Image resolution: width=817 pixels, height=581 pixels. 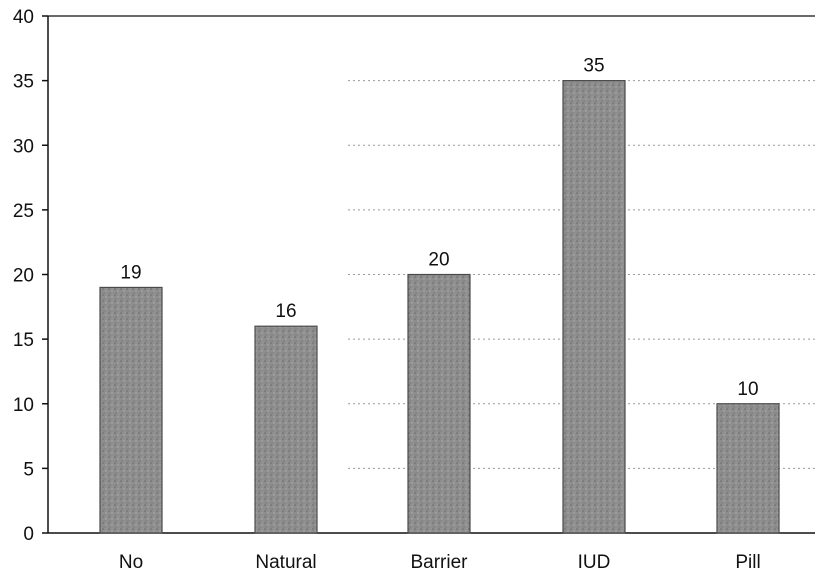 I want to click on x-tick-label: No, so click(x=131, y=562).